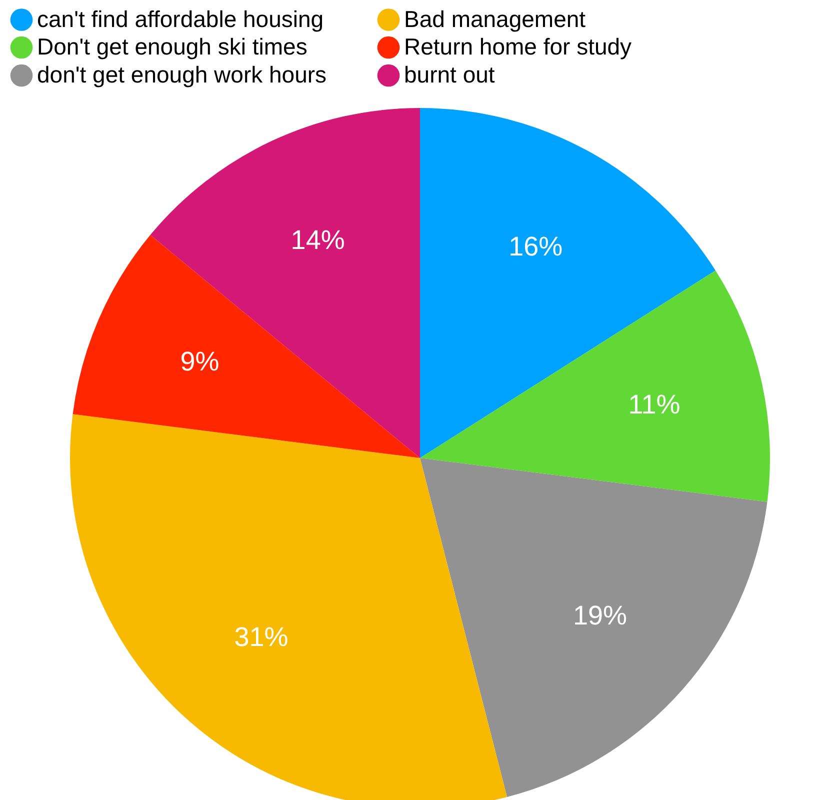  I want to click on legend-label: Don't get enough ski times, so click(172, 47).